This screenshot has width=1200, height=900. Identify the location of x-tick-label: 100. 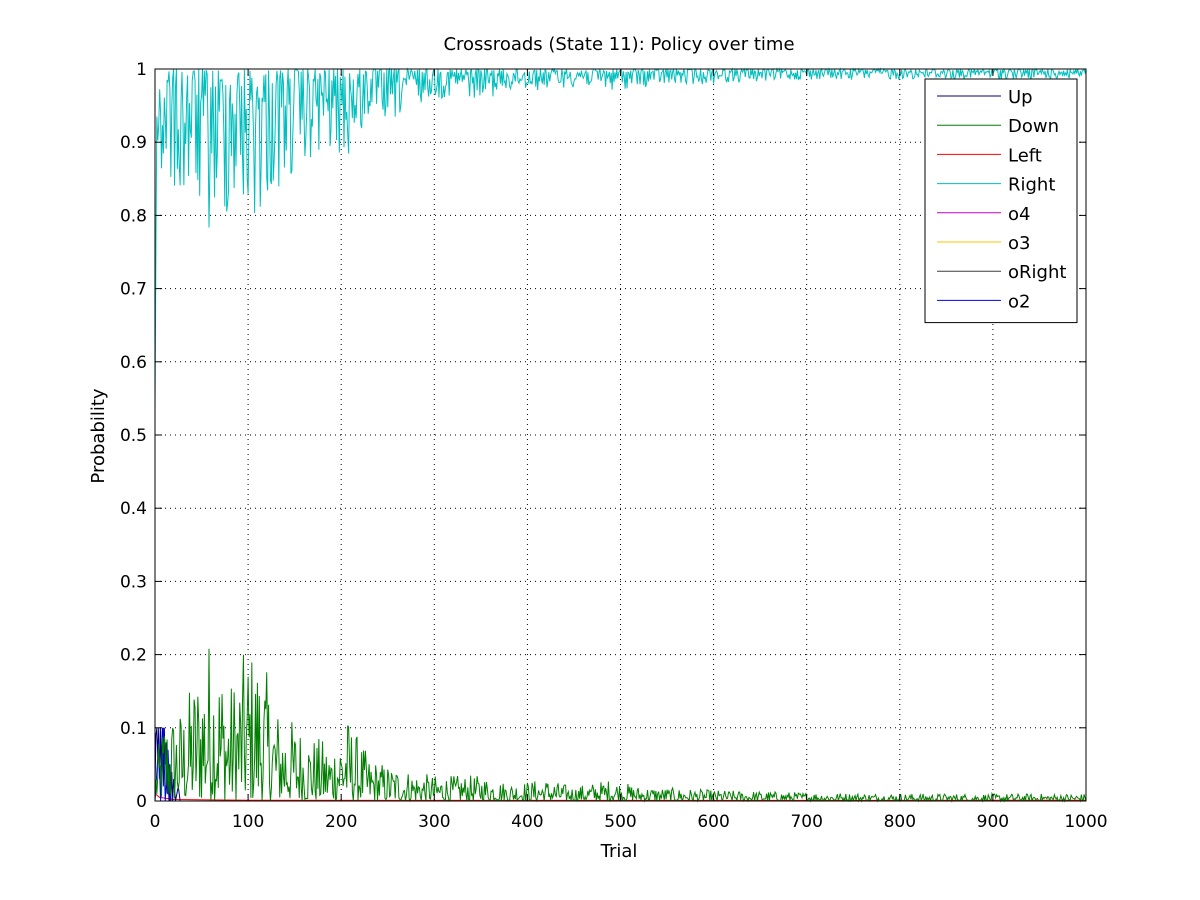
(248, 822).